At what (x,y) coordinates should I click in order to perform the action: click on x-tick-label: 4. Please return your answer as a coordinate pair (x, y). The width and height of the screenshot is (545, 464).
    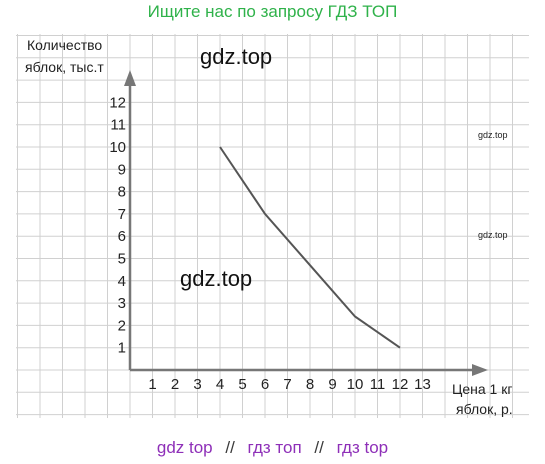
    Looking at the image, I should click on (220, 384).